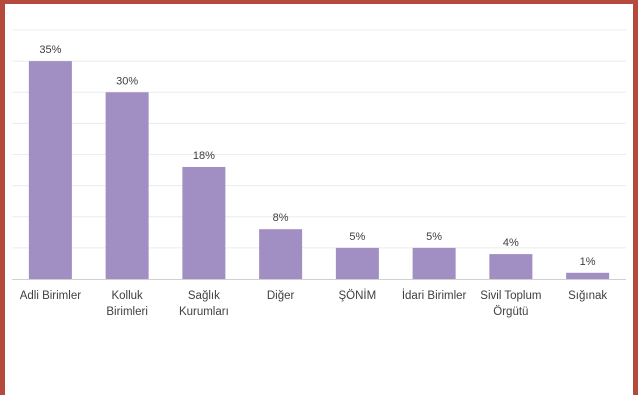 The image size is (638, 395). I want to click on category-label-line: Sığınak, so click(587, 296).